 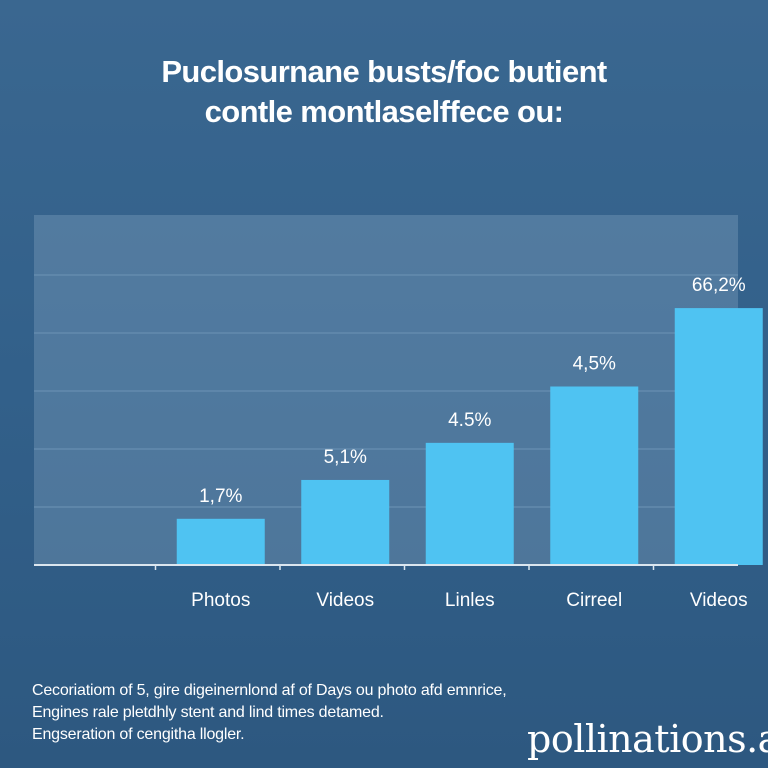 I want to click on x-tick-label-4: Cirreel, so click(x=594, y=600).